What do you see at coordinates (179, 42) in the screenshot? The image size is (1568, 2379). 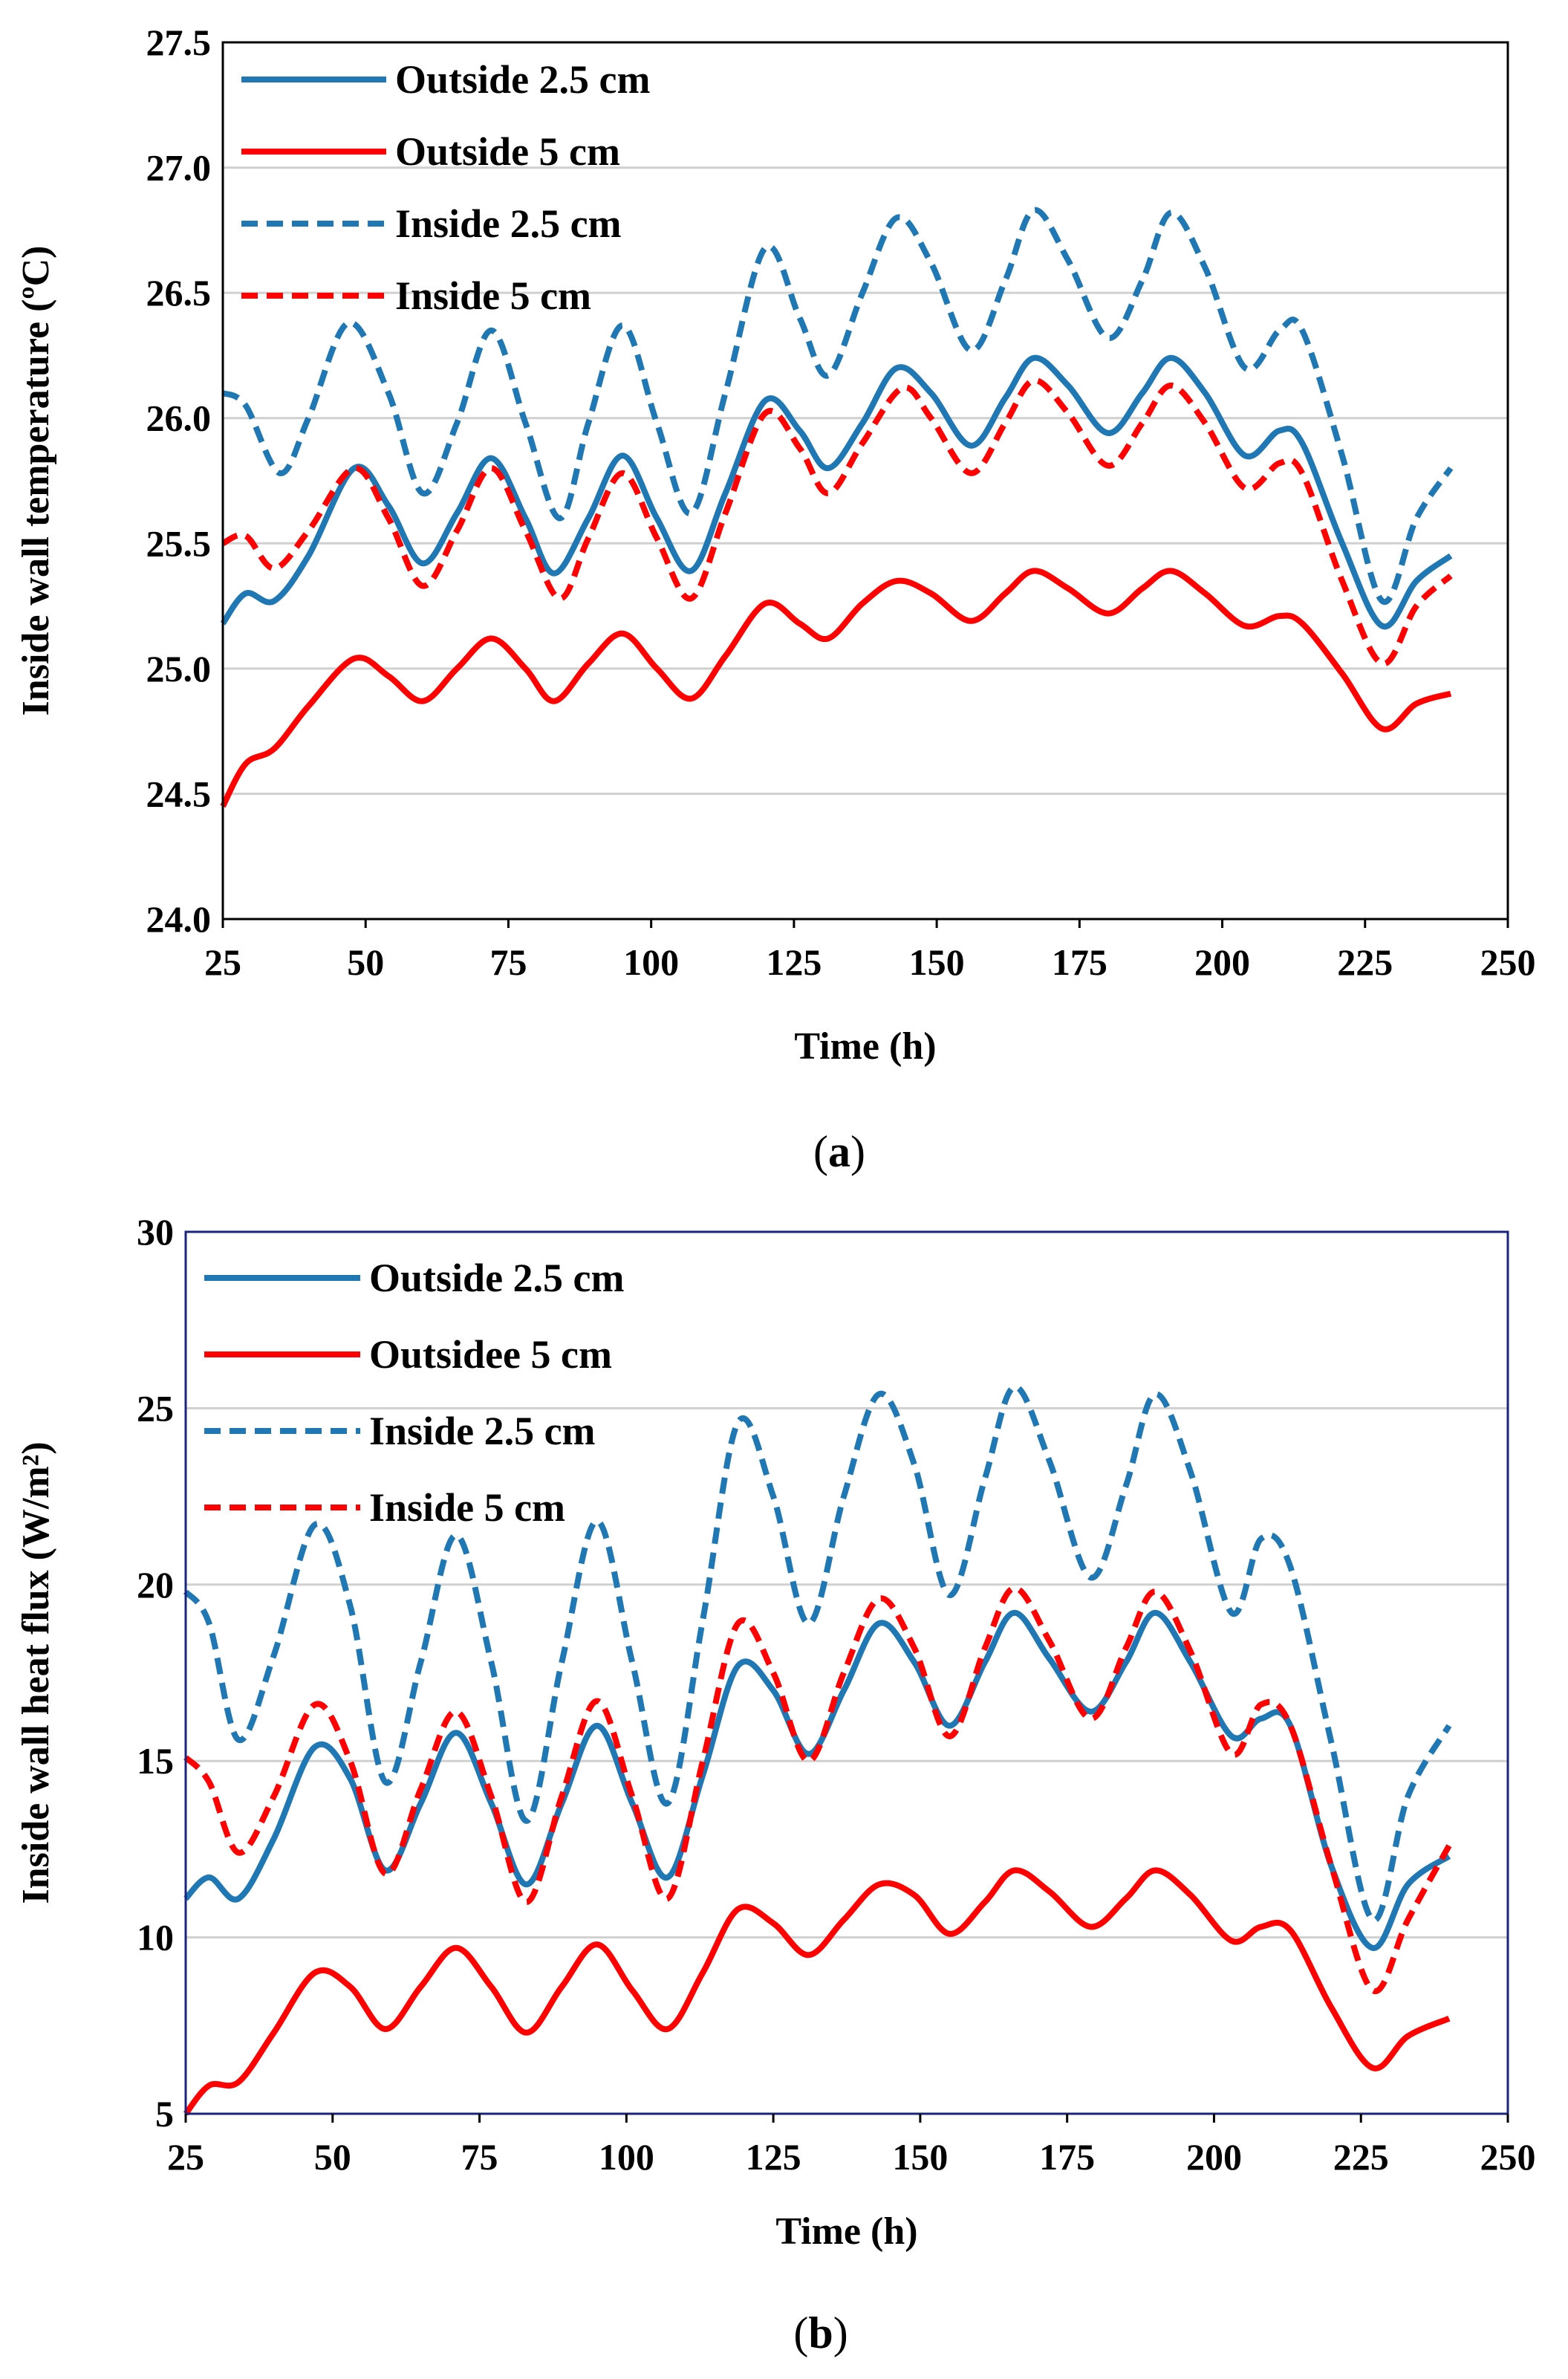 I see `y-tick-label: 27.5` at bounding box center [179, 42].